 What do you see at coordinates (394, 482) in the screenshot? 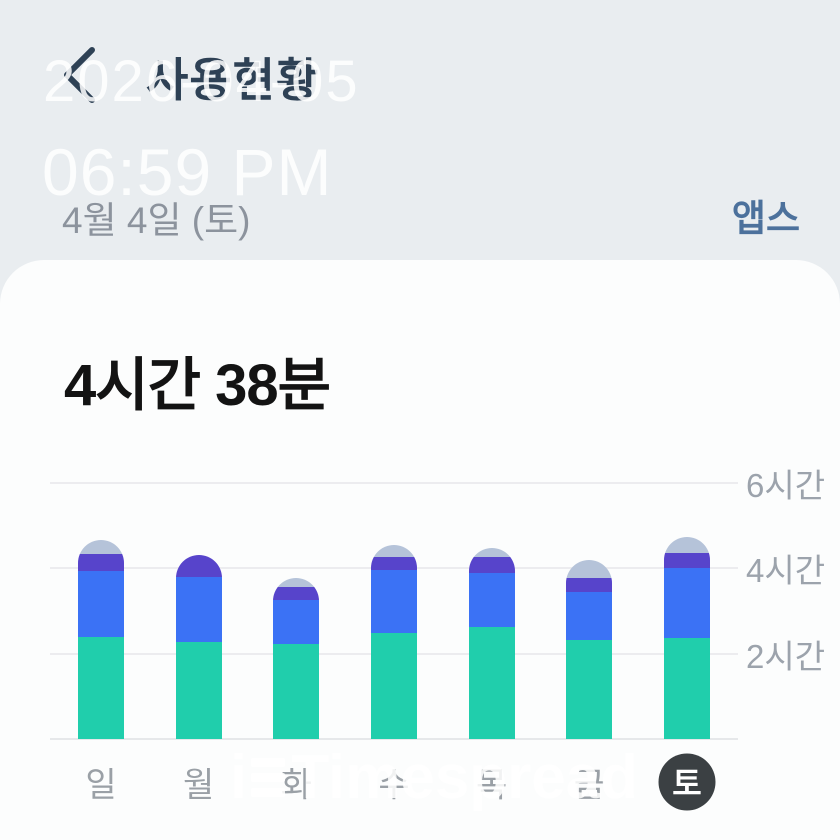
I see `gridline-6h` at bounding box center [394, 482].